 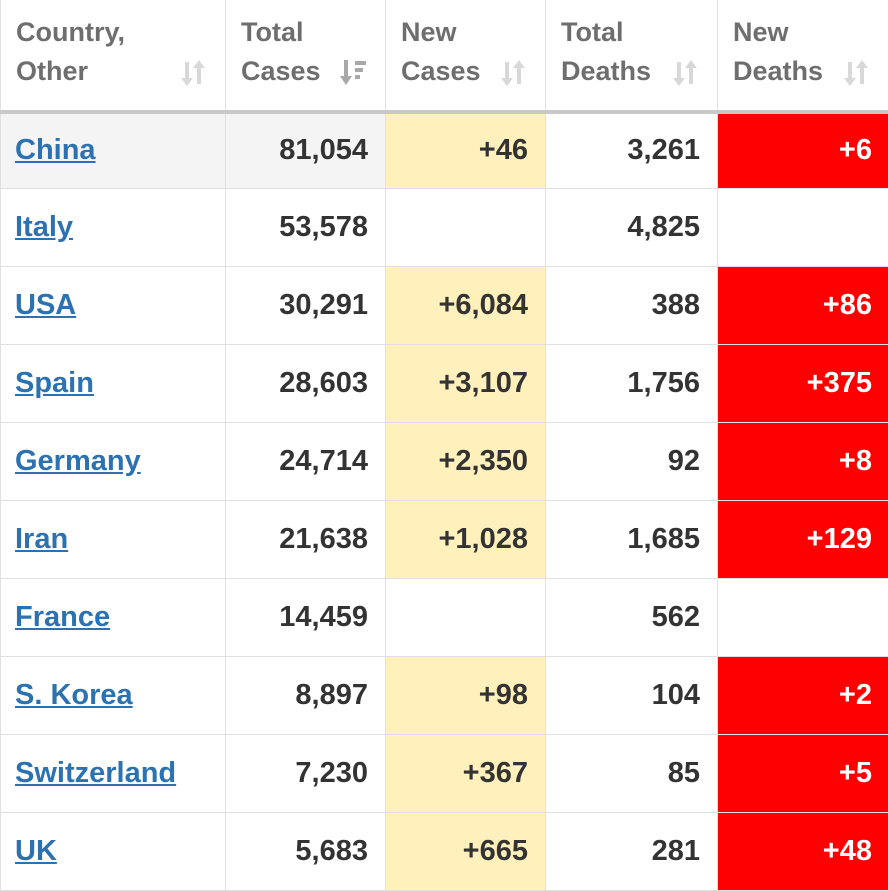 What do you see at coordinates (632, 851) in the screenshot?
I see `cell-total-deaths: 281` at bounding box center [632, 851].